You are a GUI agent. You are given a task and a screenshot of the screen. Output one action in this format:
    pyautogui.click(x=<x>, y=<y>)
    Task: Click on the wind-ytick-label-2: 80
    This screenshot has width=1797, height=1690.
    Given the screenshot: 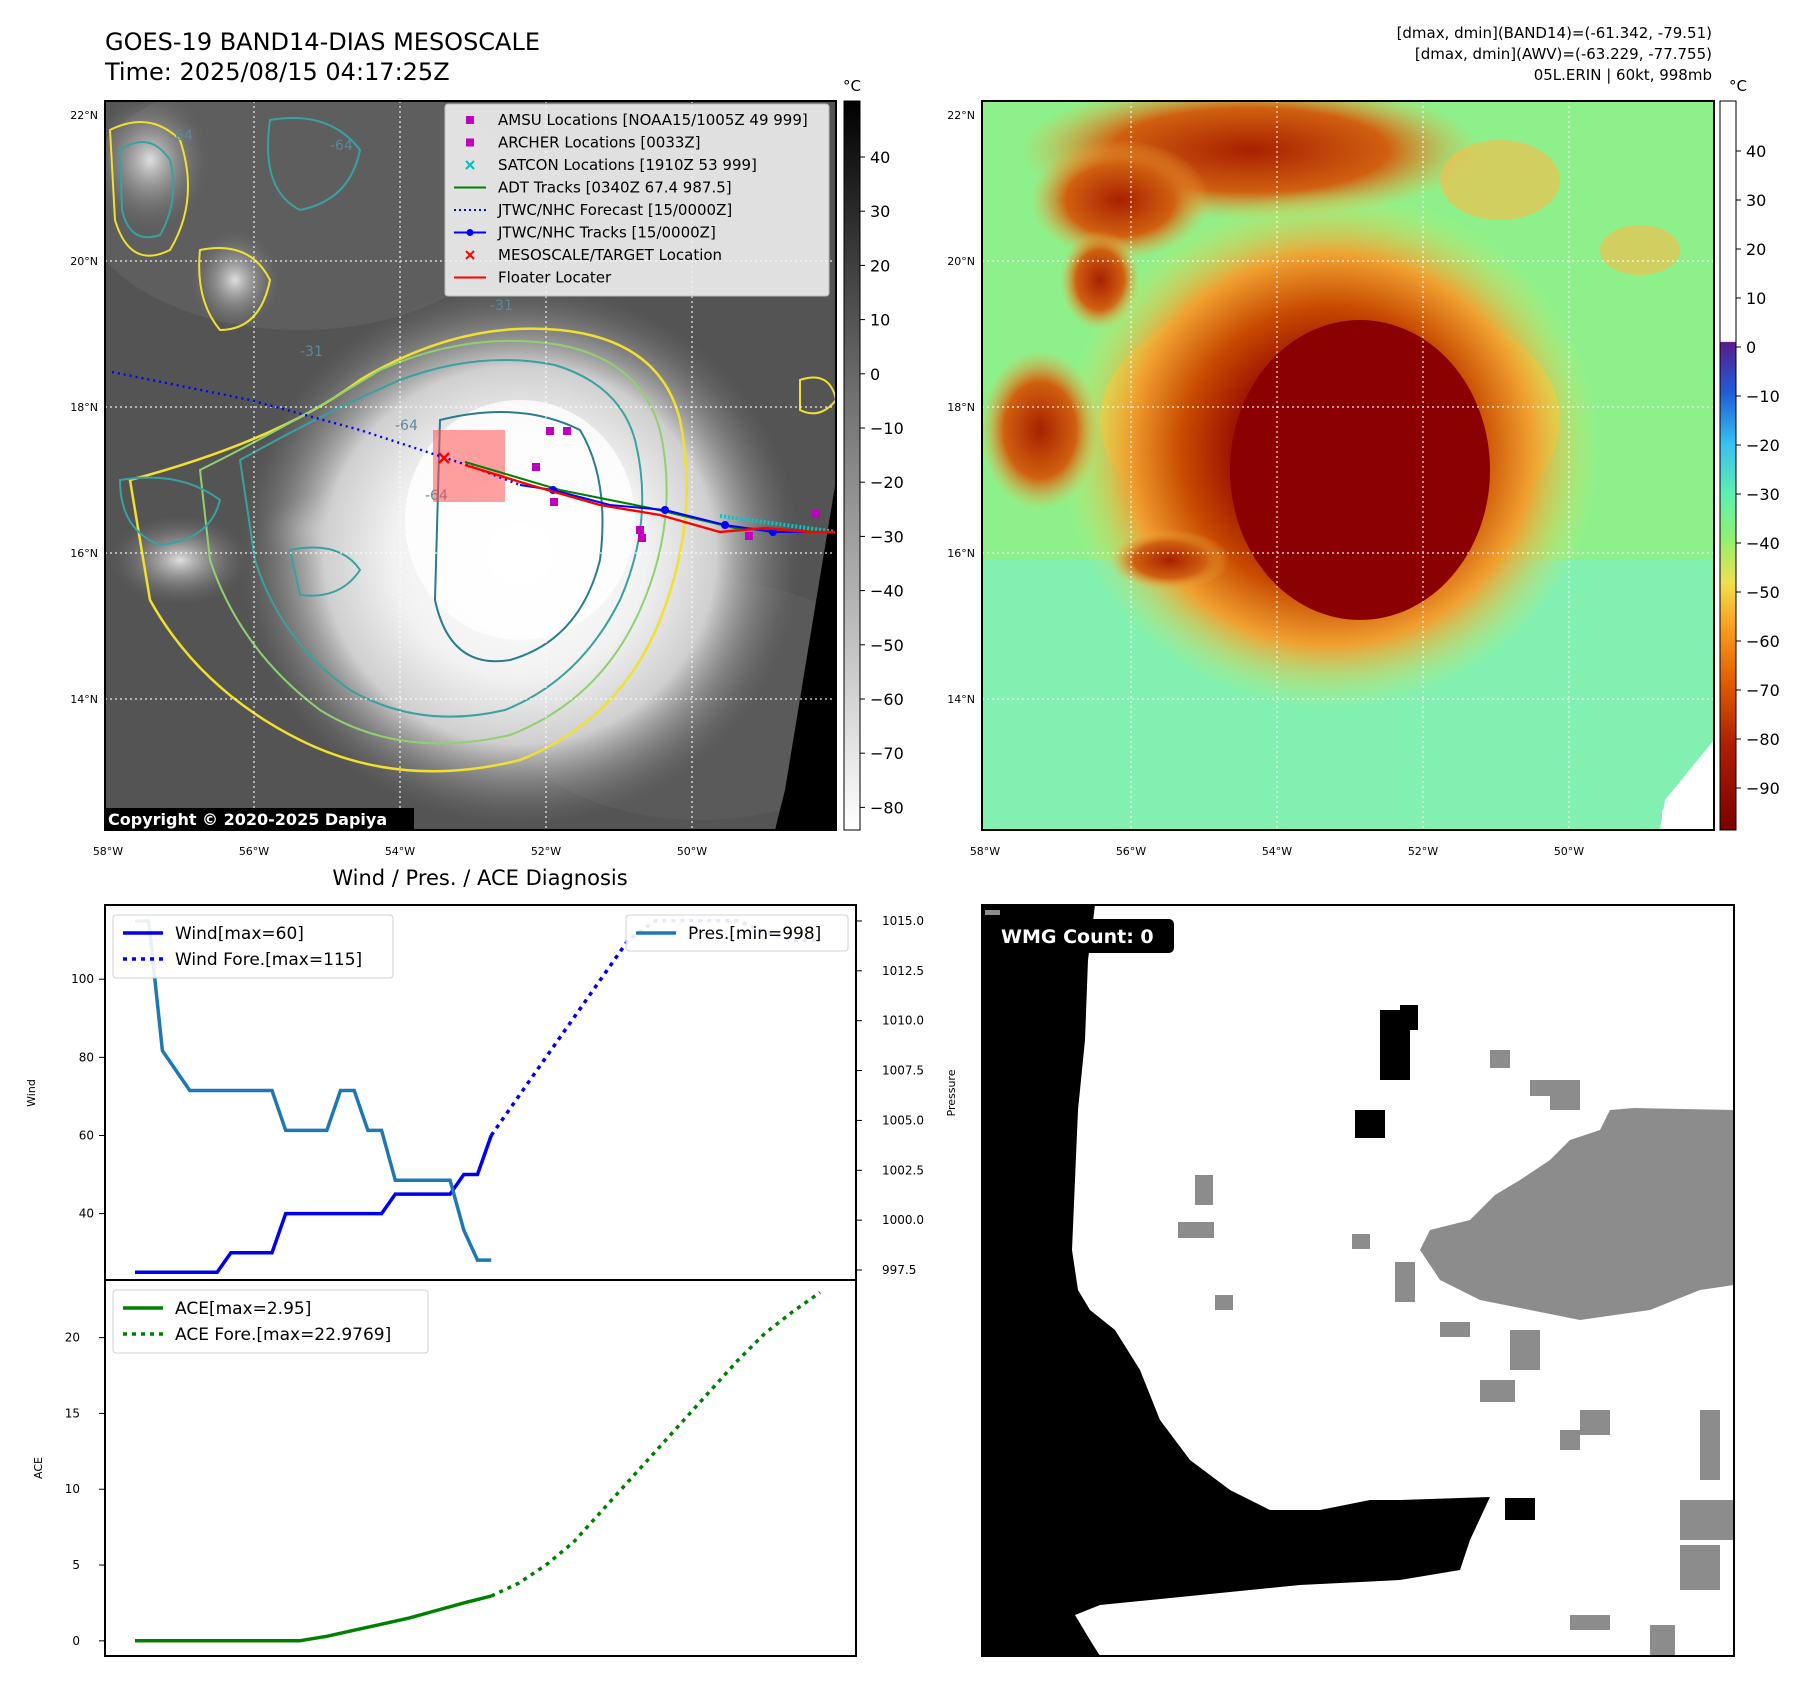 What is the action you would take?
    pyautogui.click(x=86, y=1057)
    